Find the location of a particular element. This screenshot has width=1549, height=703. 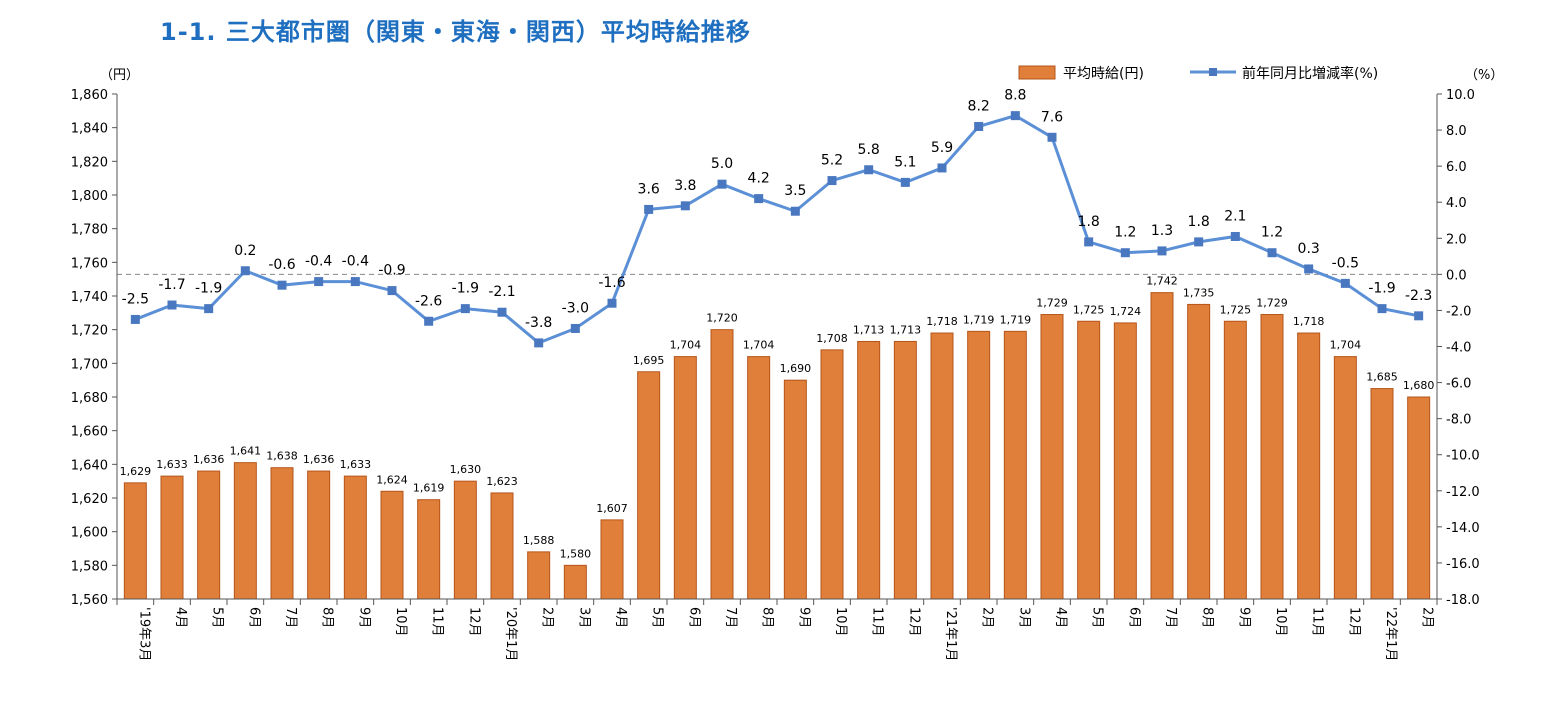

bar-value-label: 1,630 is located at coordinates (466, 469).